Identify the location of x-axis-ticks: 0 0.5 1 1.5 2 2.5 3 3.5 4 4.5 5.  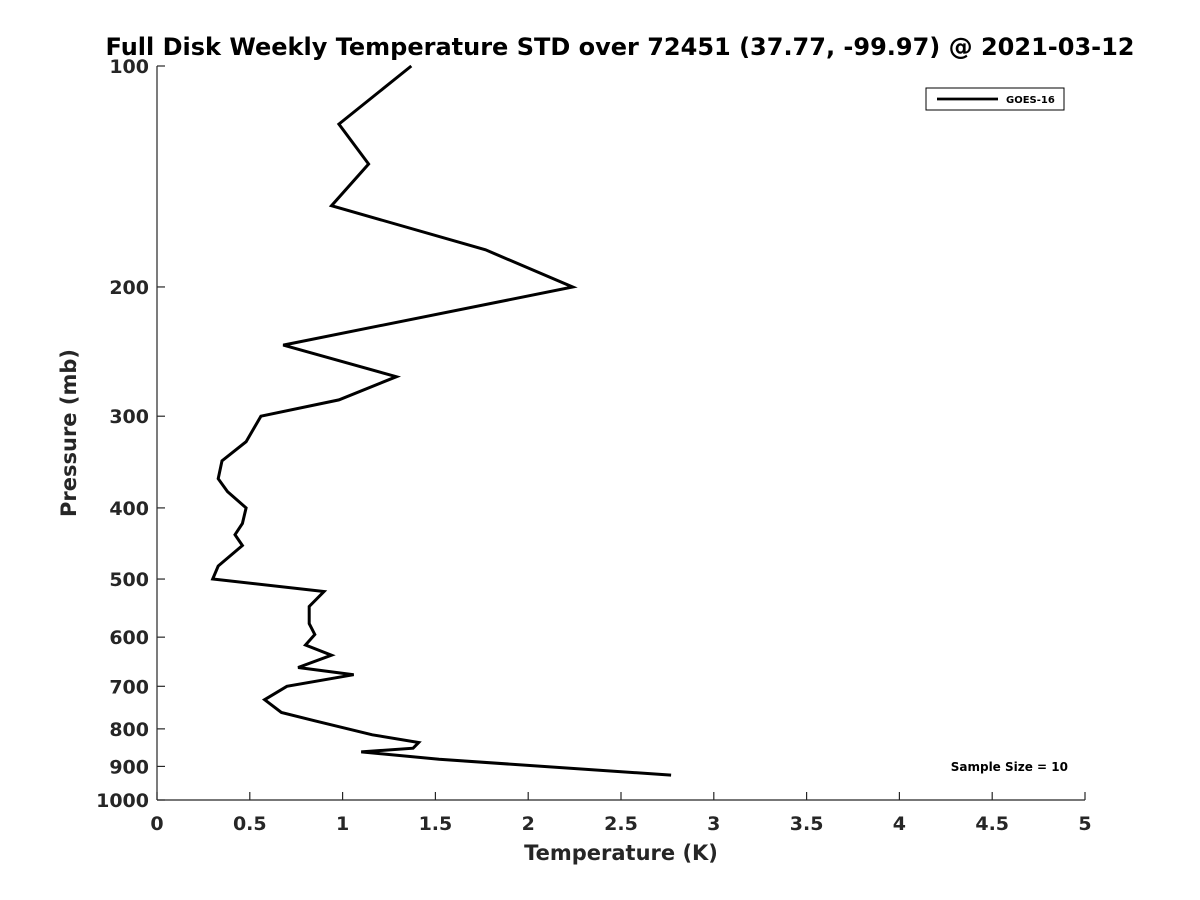
(621, 813).